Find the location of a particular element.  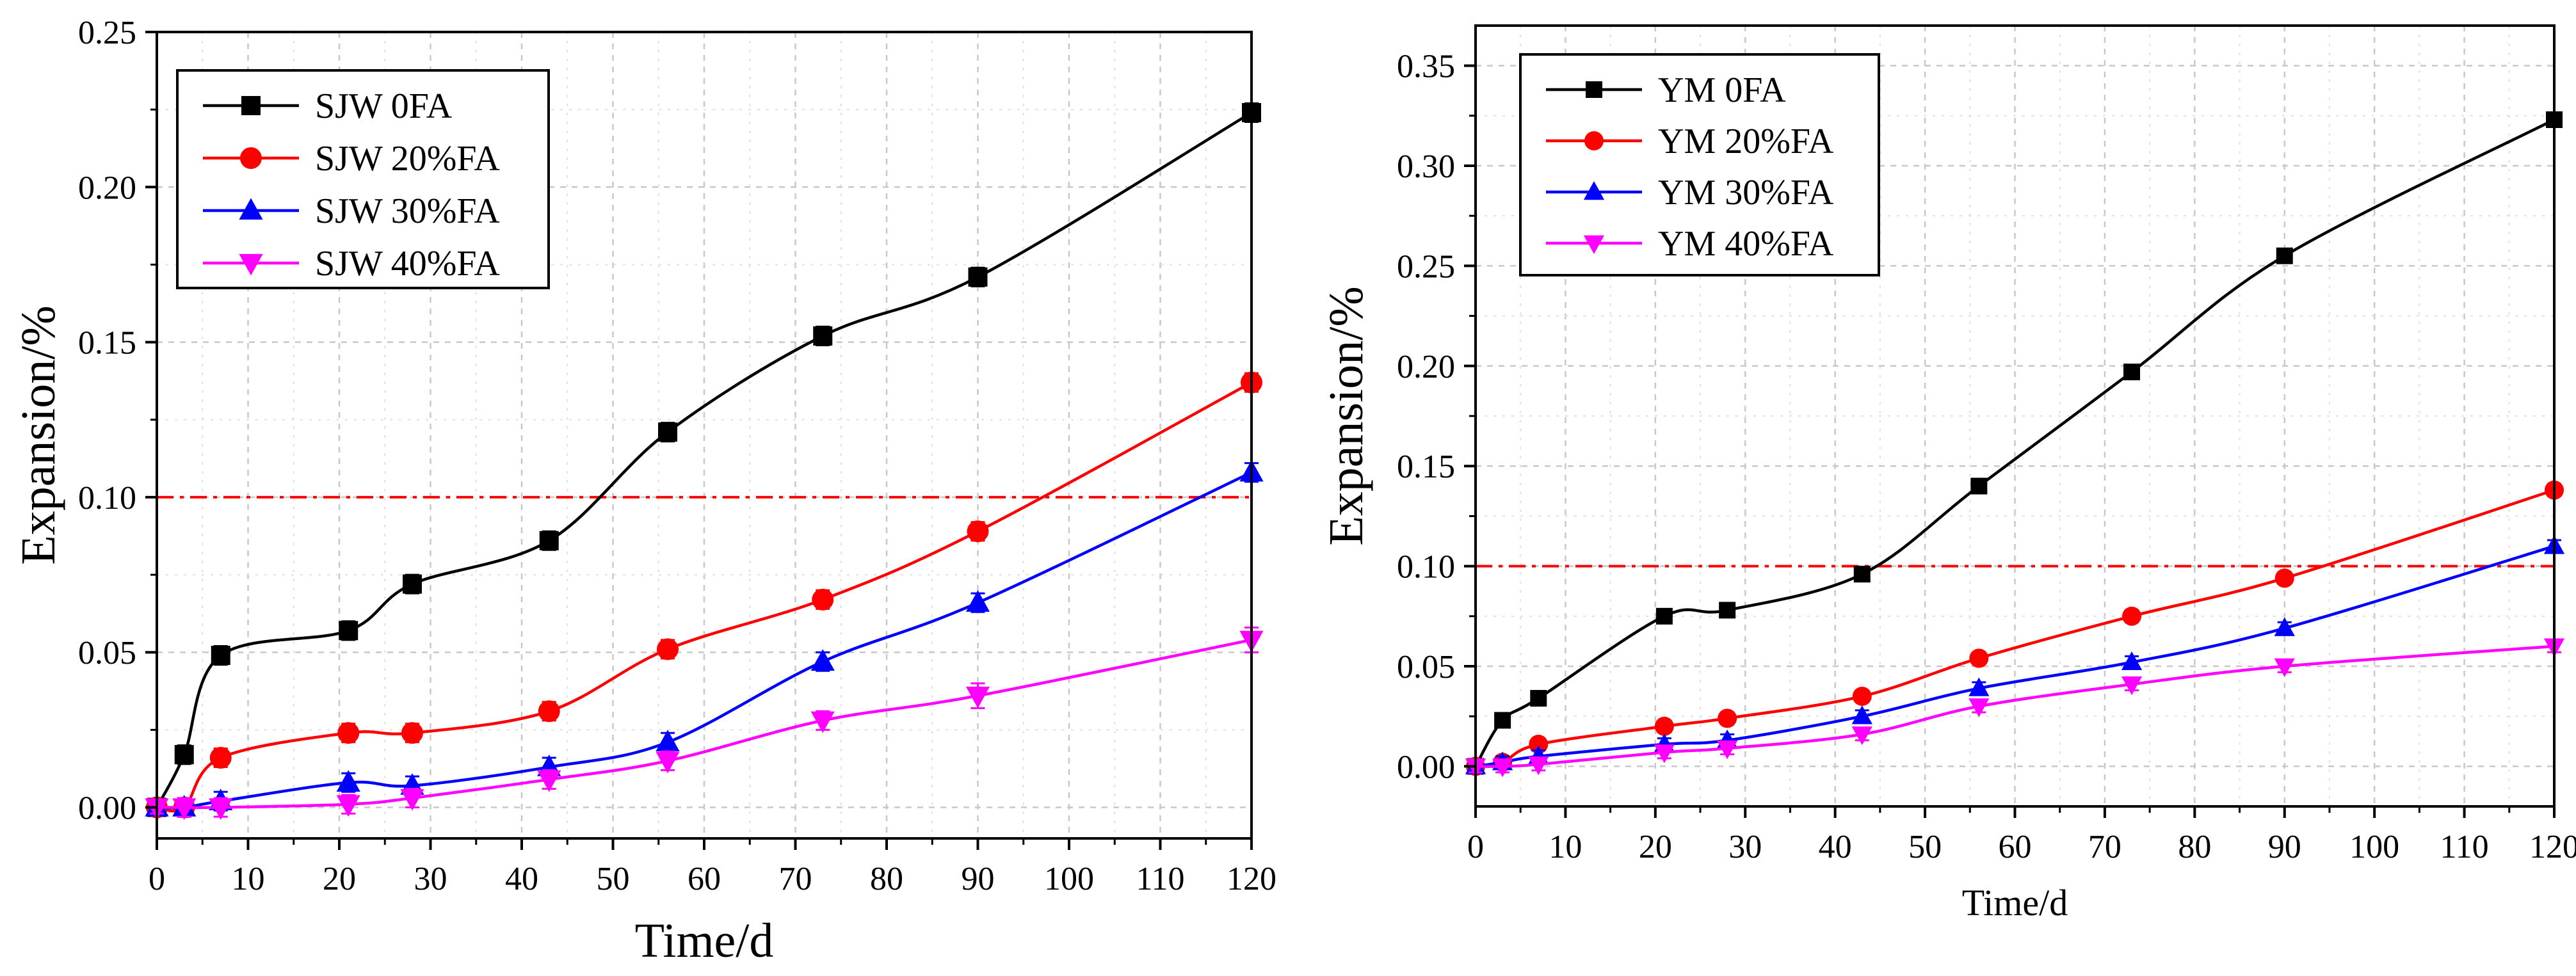

x-tick-label: 120 is located at coordinates (2552, 847).